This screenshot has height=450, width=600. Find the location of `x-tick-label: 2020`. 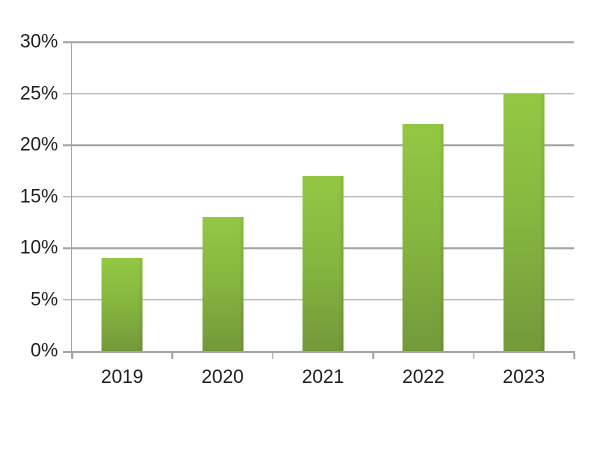

x-tick-label: 2020 is located at coordinates (222, 377).